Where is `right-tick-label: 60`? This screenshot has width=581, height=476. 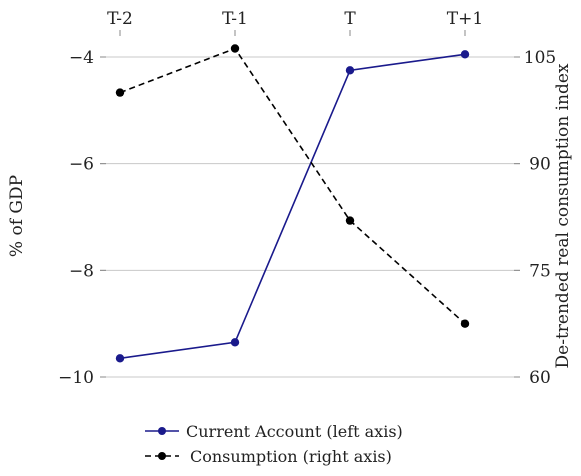 right-tick-label: 60 is located at coordinates (540, 378).